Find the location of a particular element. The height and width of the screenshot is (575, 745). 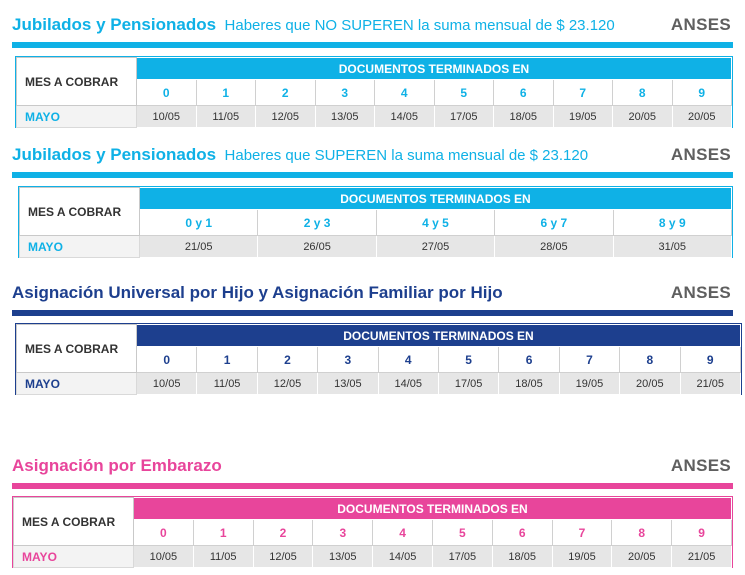

digit-cell: 8 y 9 is located at coordinates (672, 222).